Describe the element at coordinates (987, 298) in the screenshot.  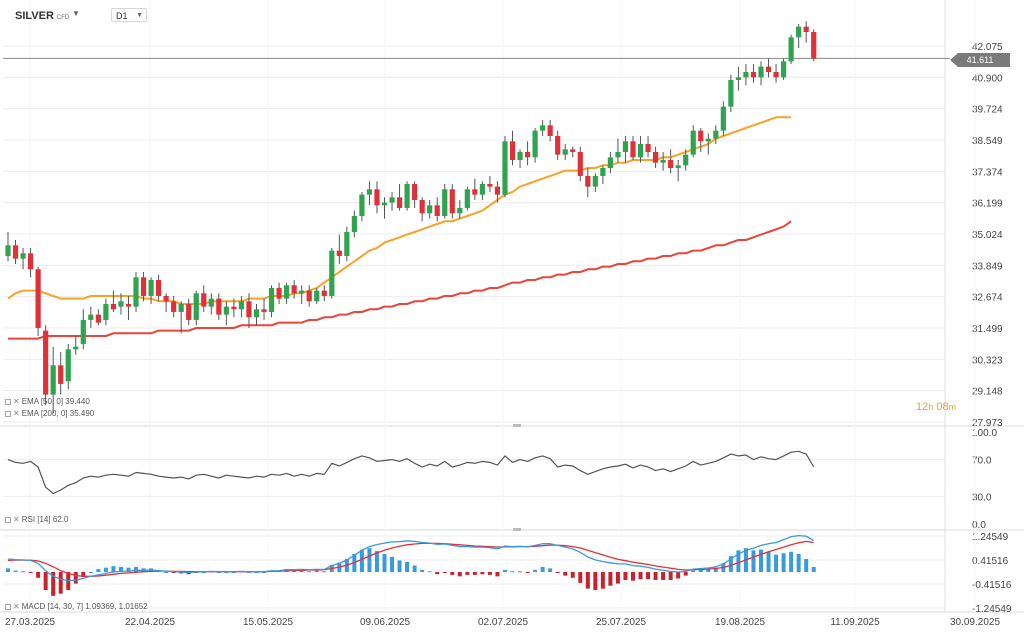
I see `price-axis-label: 32.674` at that location.